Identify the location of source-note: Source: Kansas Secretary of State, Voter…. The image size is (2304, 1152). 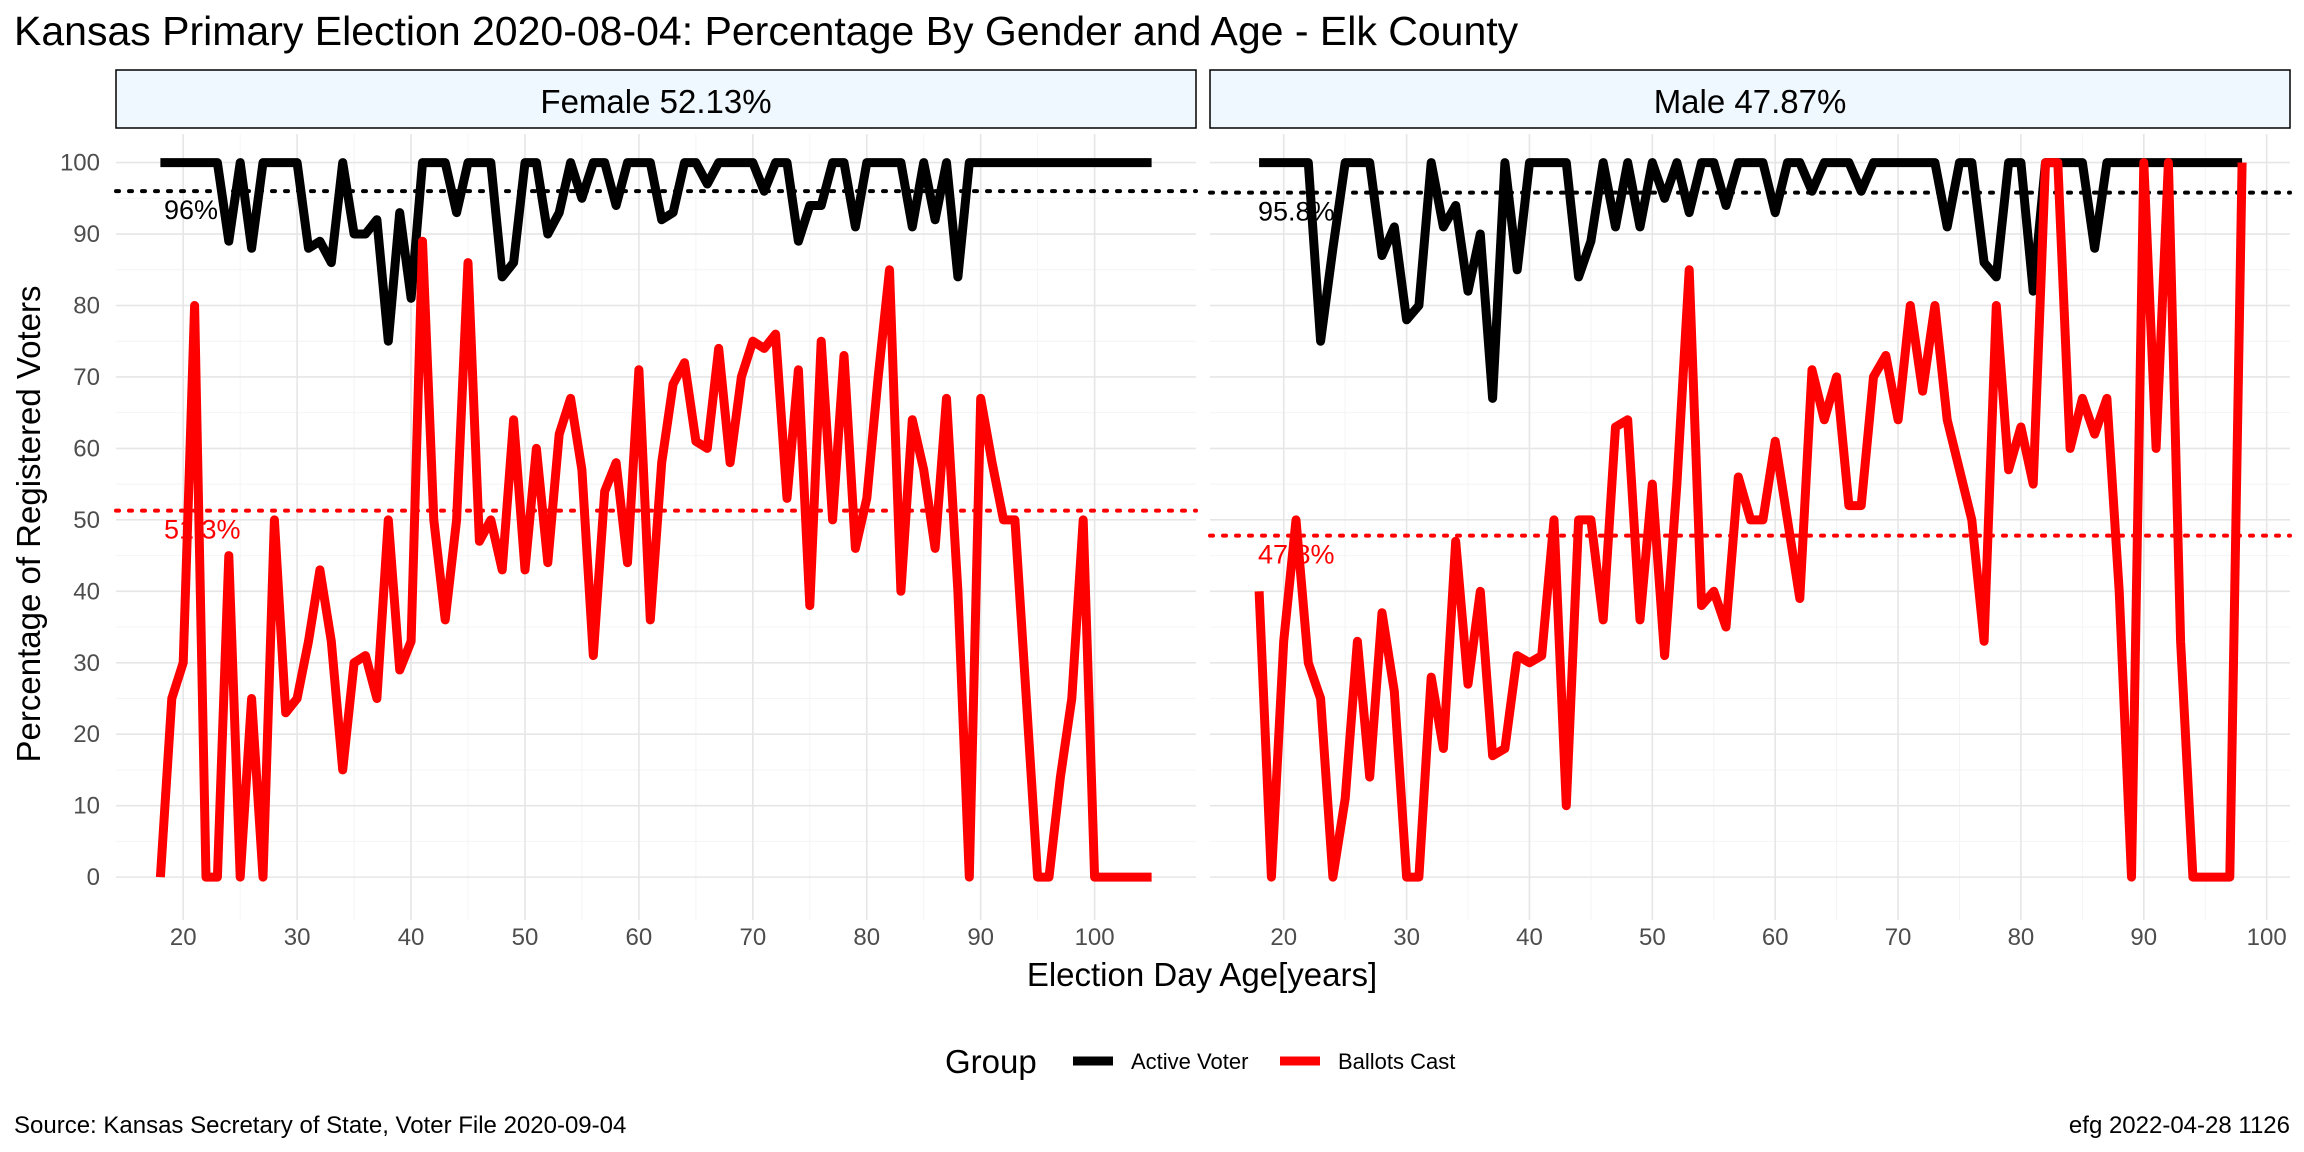
(320, 1125).